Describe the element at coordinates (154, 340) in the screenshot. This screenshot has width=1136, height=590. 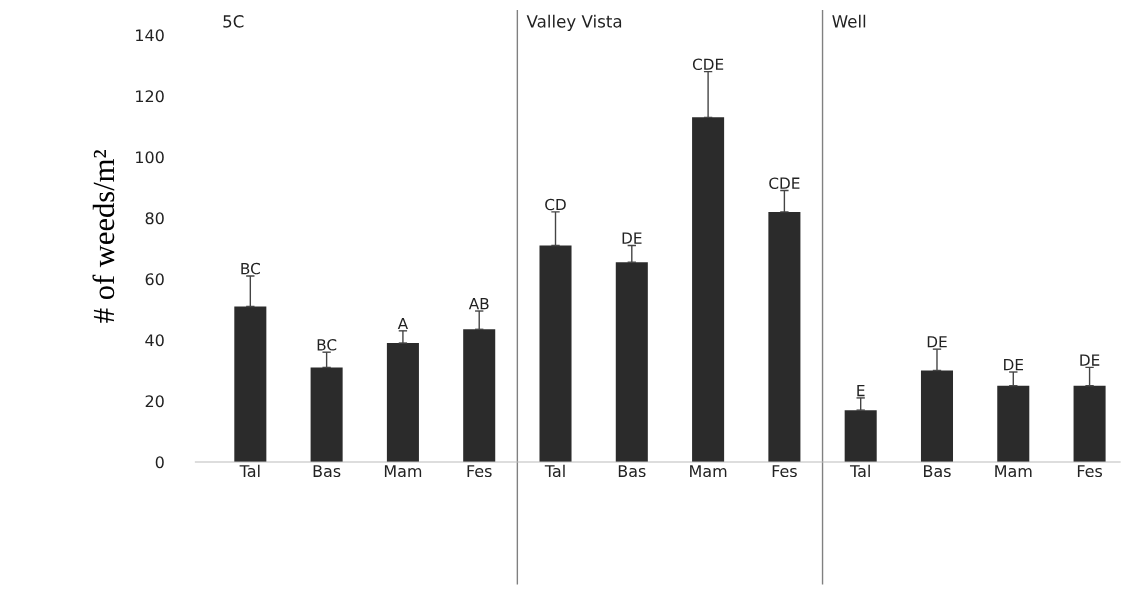
I see `y-tick-label: 40` at that location.